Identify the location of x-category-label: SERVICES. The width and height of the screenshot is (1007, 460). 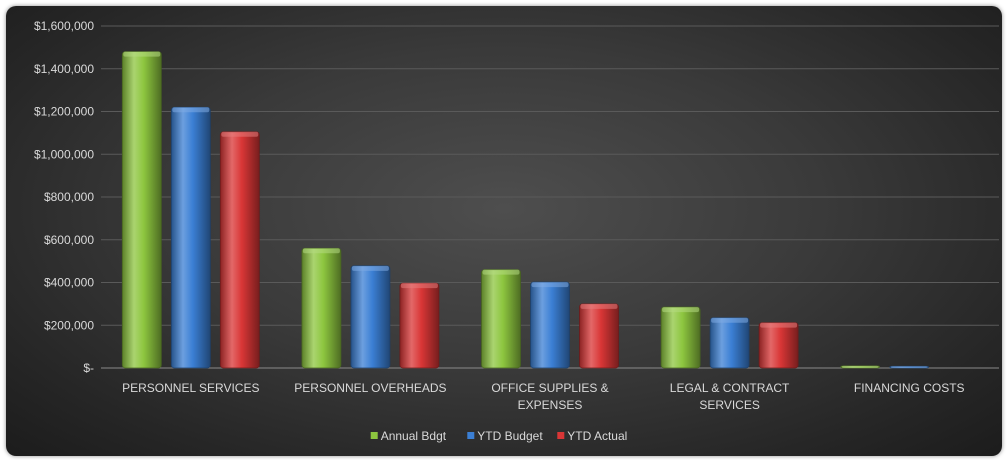
(729, 405).